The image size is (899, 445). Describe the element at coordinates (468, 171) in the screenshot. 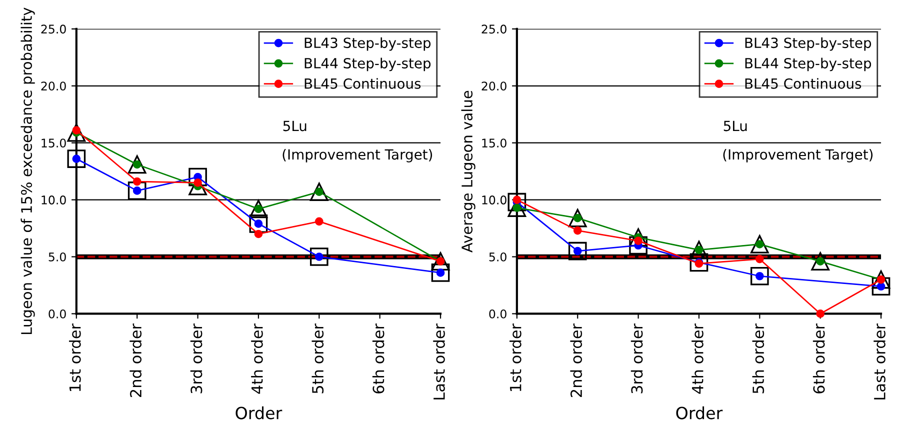

I see `y-axis-title: Average Lugeon value` at that location.